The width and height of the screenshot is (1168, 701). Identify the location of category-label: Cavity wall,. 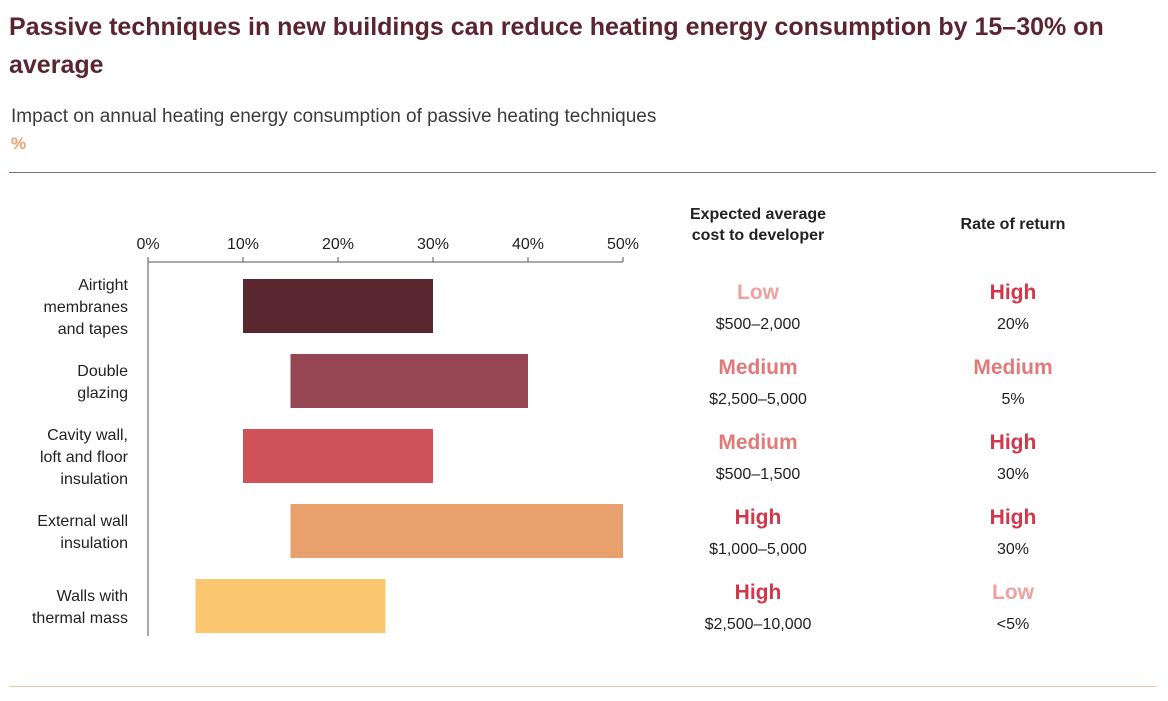
(87, 435).